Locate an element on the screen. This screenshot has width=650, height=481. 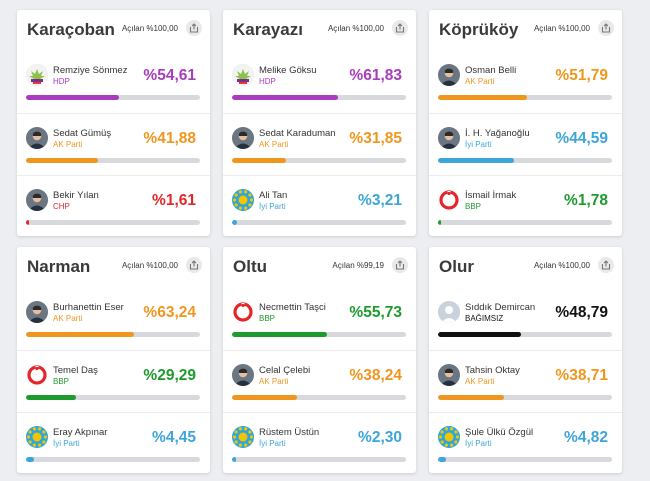
vote-percentage: %1,78 is located at coordinates (586, 200).